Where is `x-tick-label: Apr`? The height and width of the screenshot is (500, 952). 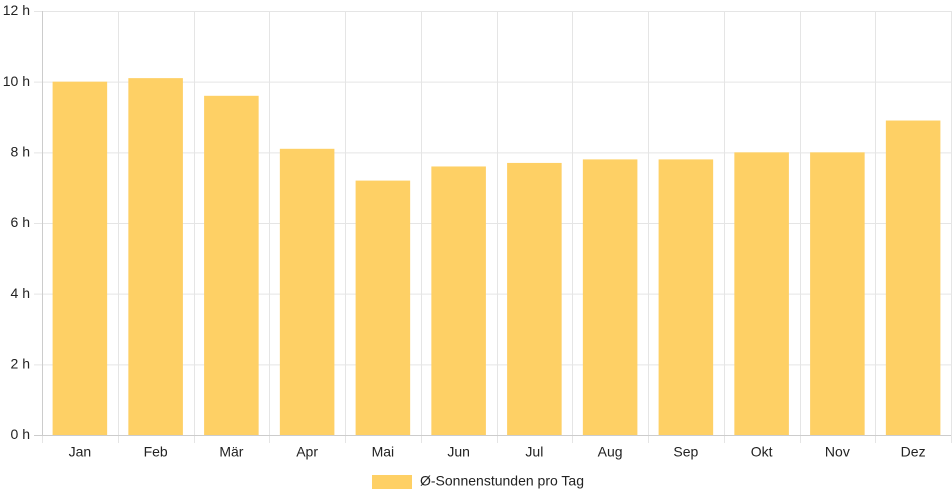 x-tick-label: Apr is located at coordinates (307, 452).